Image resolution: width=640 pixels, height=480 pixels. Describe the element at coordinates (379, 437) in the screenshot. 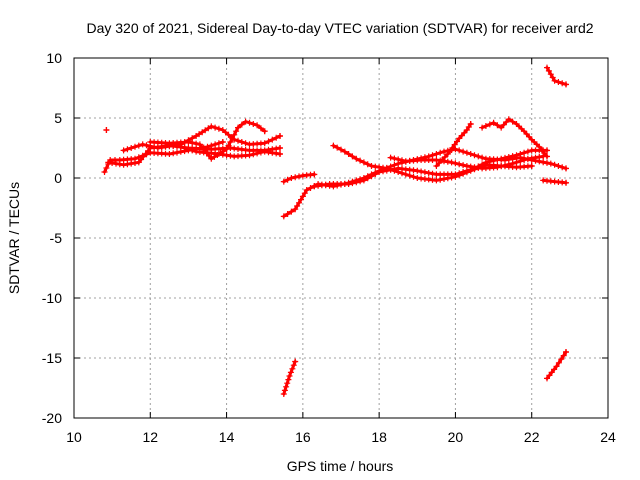

I see `x-tick-label: 18` at that location.